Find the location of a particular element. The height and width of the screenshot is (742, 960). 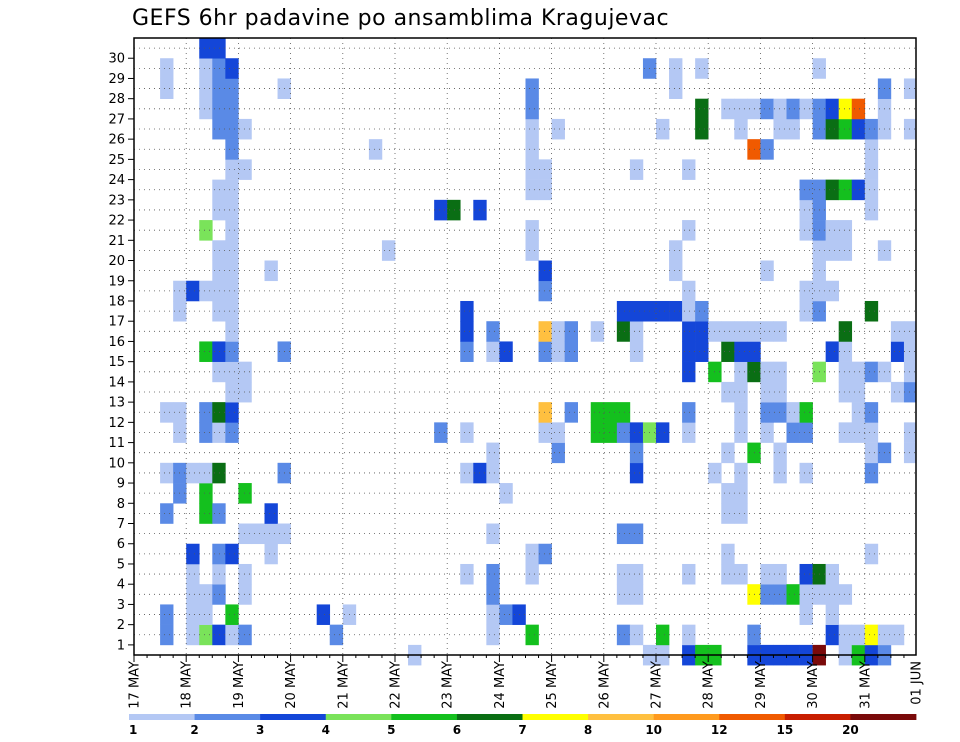

y-tick-label: 1 is located at coordinates (121, 645).